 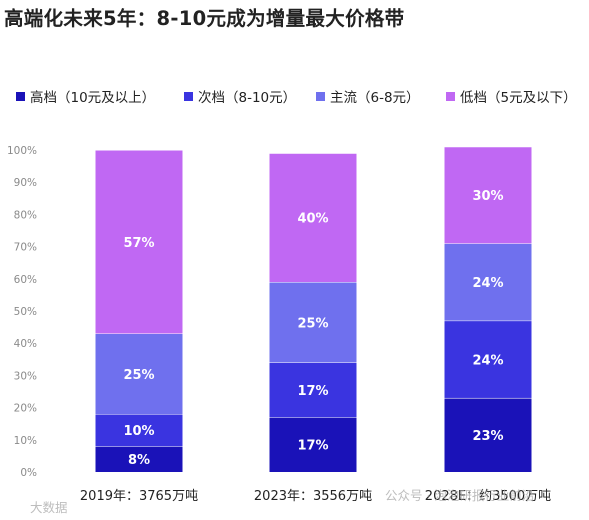 I want to click on legend-swatch-low-end, so click(x=450, y=96).